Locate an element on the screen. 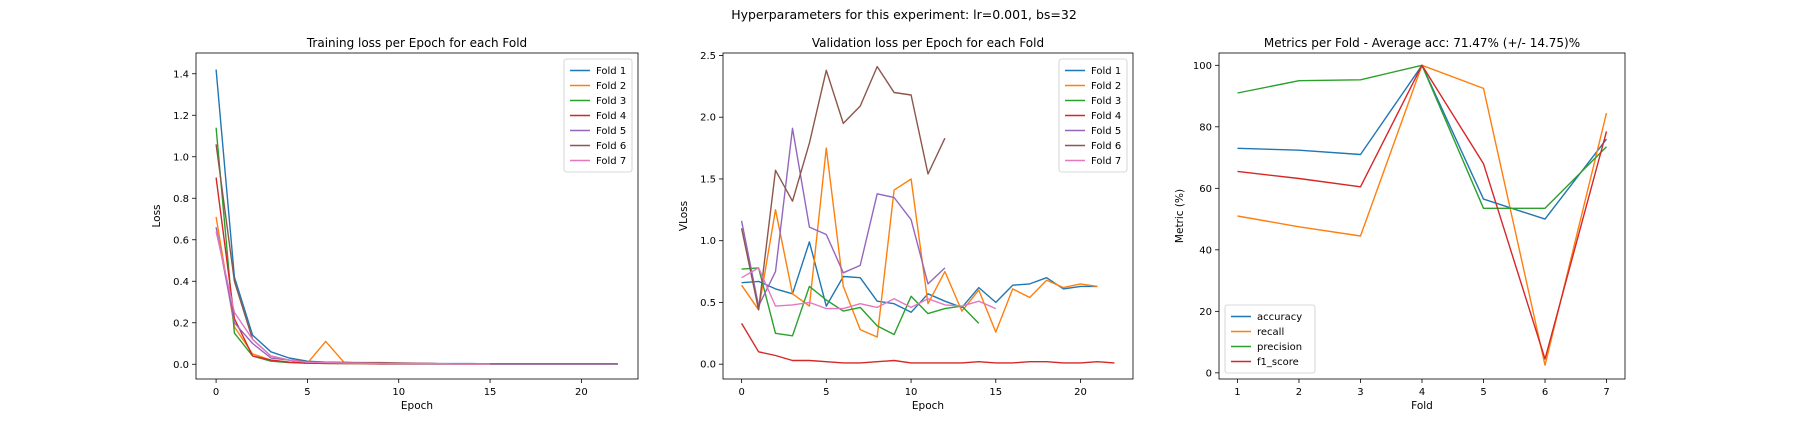 Image resolution: width=1800 pixels, height=432 pixels. y-axis-label: Metric (%) is located at coordinates (1180, 216).